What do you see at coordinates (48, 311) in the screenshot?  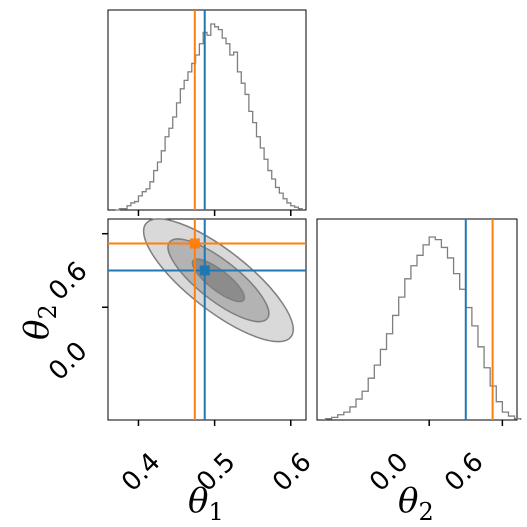 I see `axis-label-theta2-left-sub: 2` at bounding box center [48, 311].